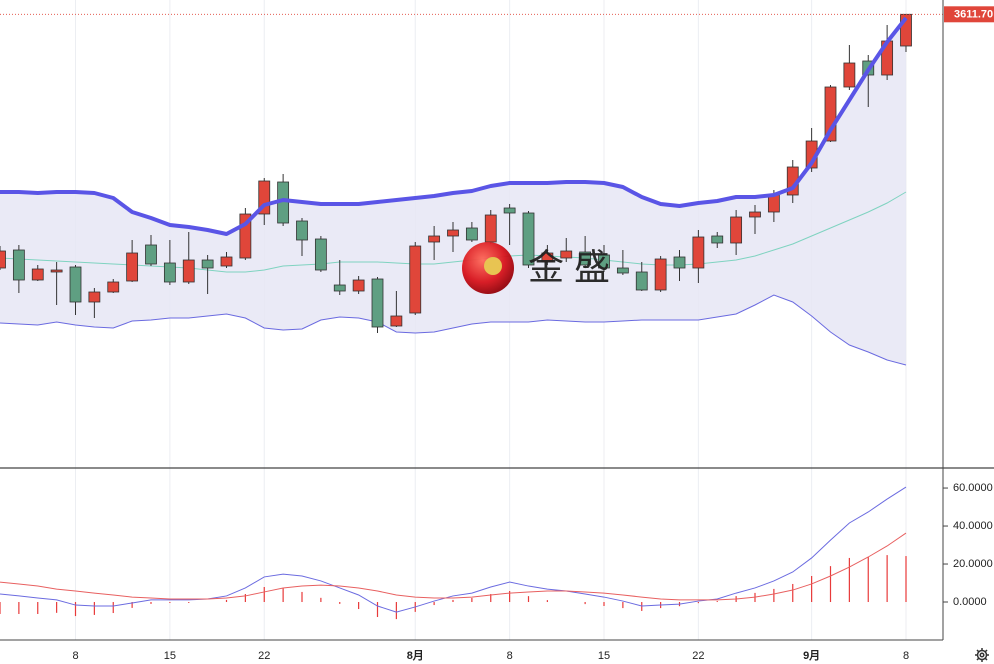 The image size is (994, 664). I want to click on y-tick-label: 60.0000, so click(973, 488).